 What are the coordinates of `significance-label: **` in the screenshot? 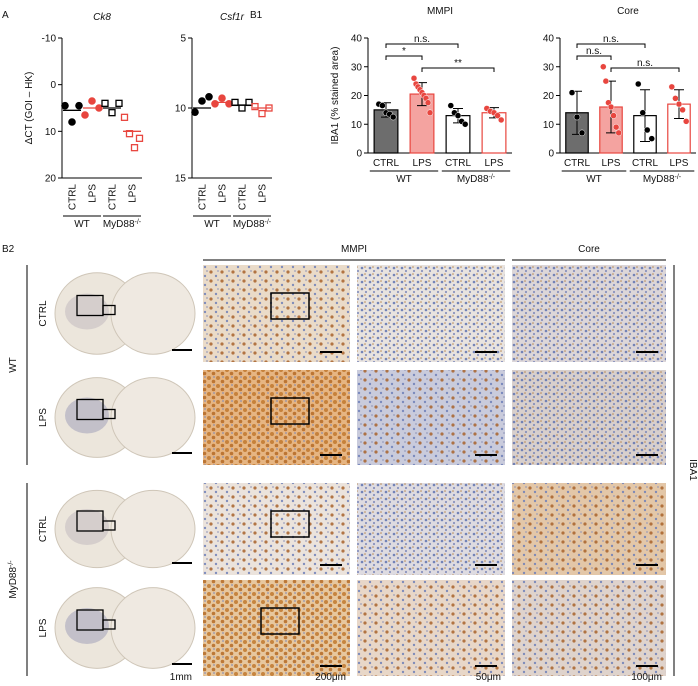 It's located at (458, 63).